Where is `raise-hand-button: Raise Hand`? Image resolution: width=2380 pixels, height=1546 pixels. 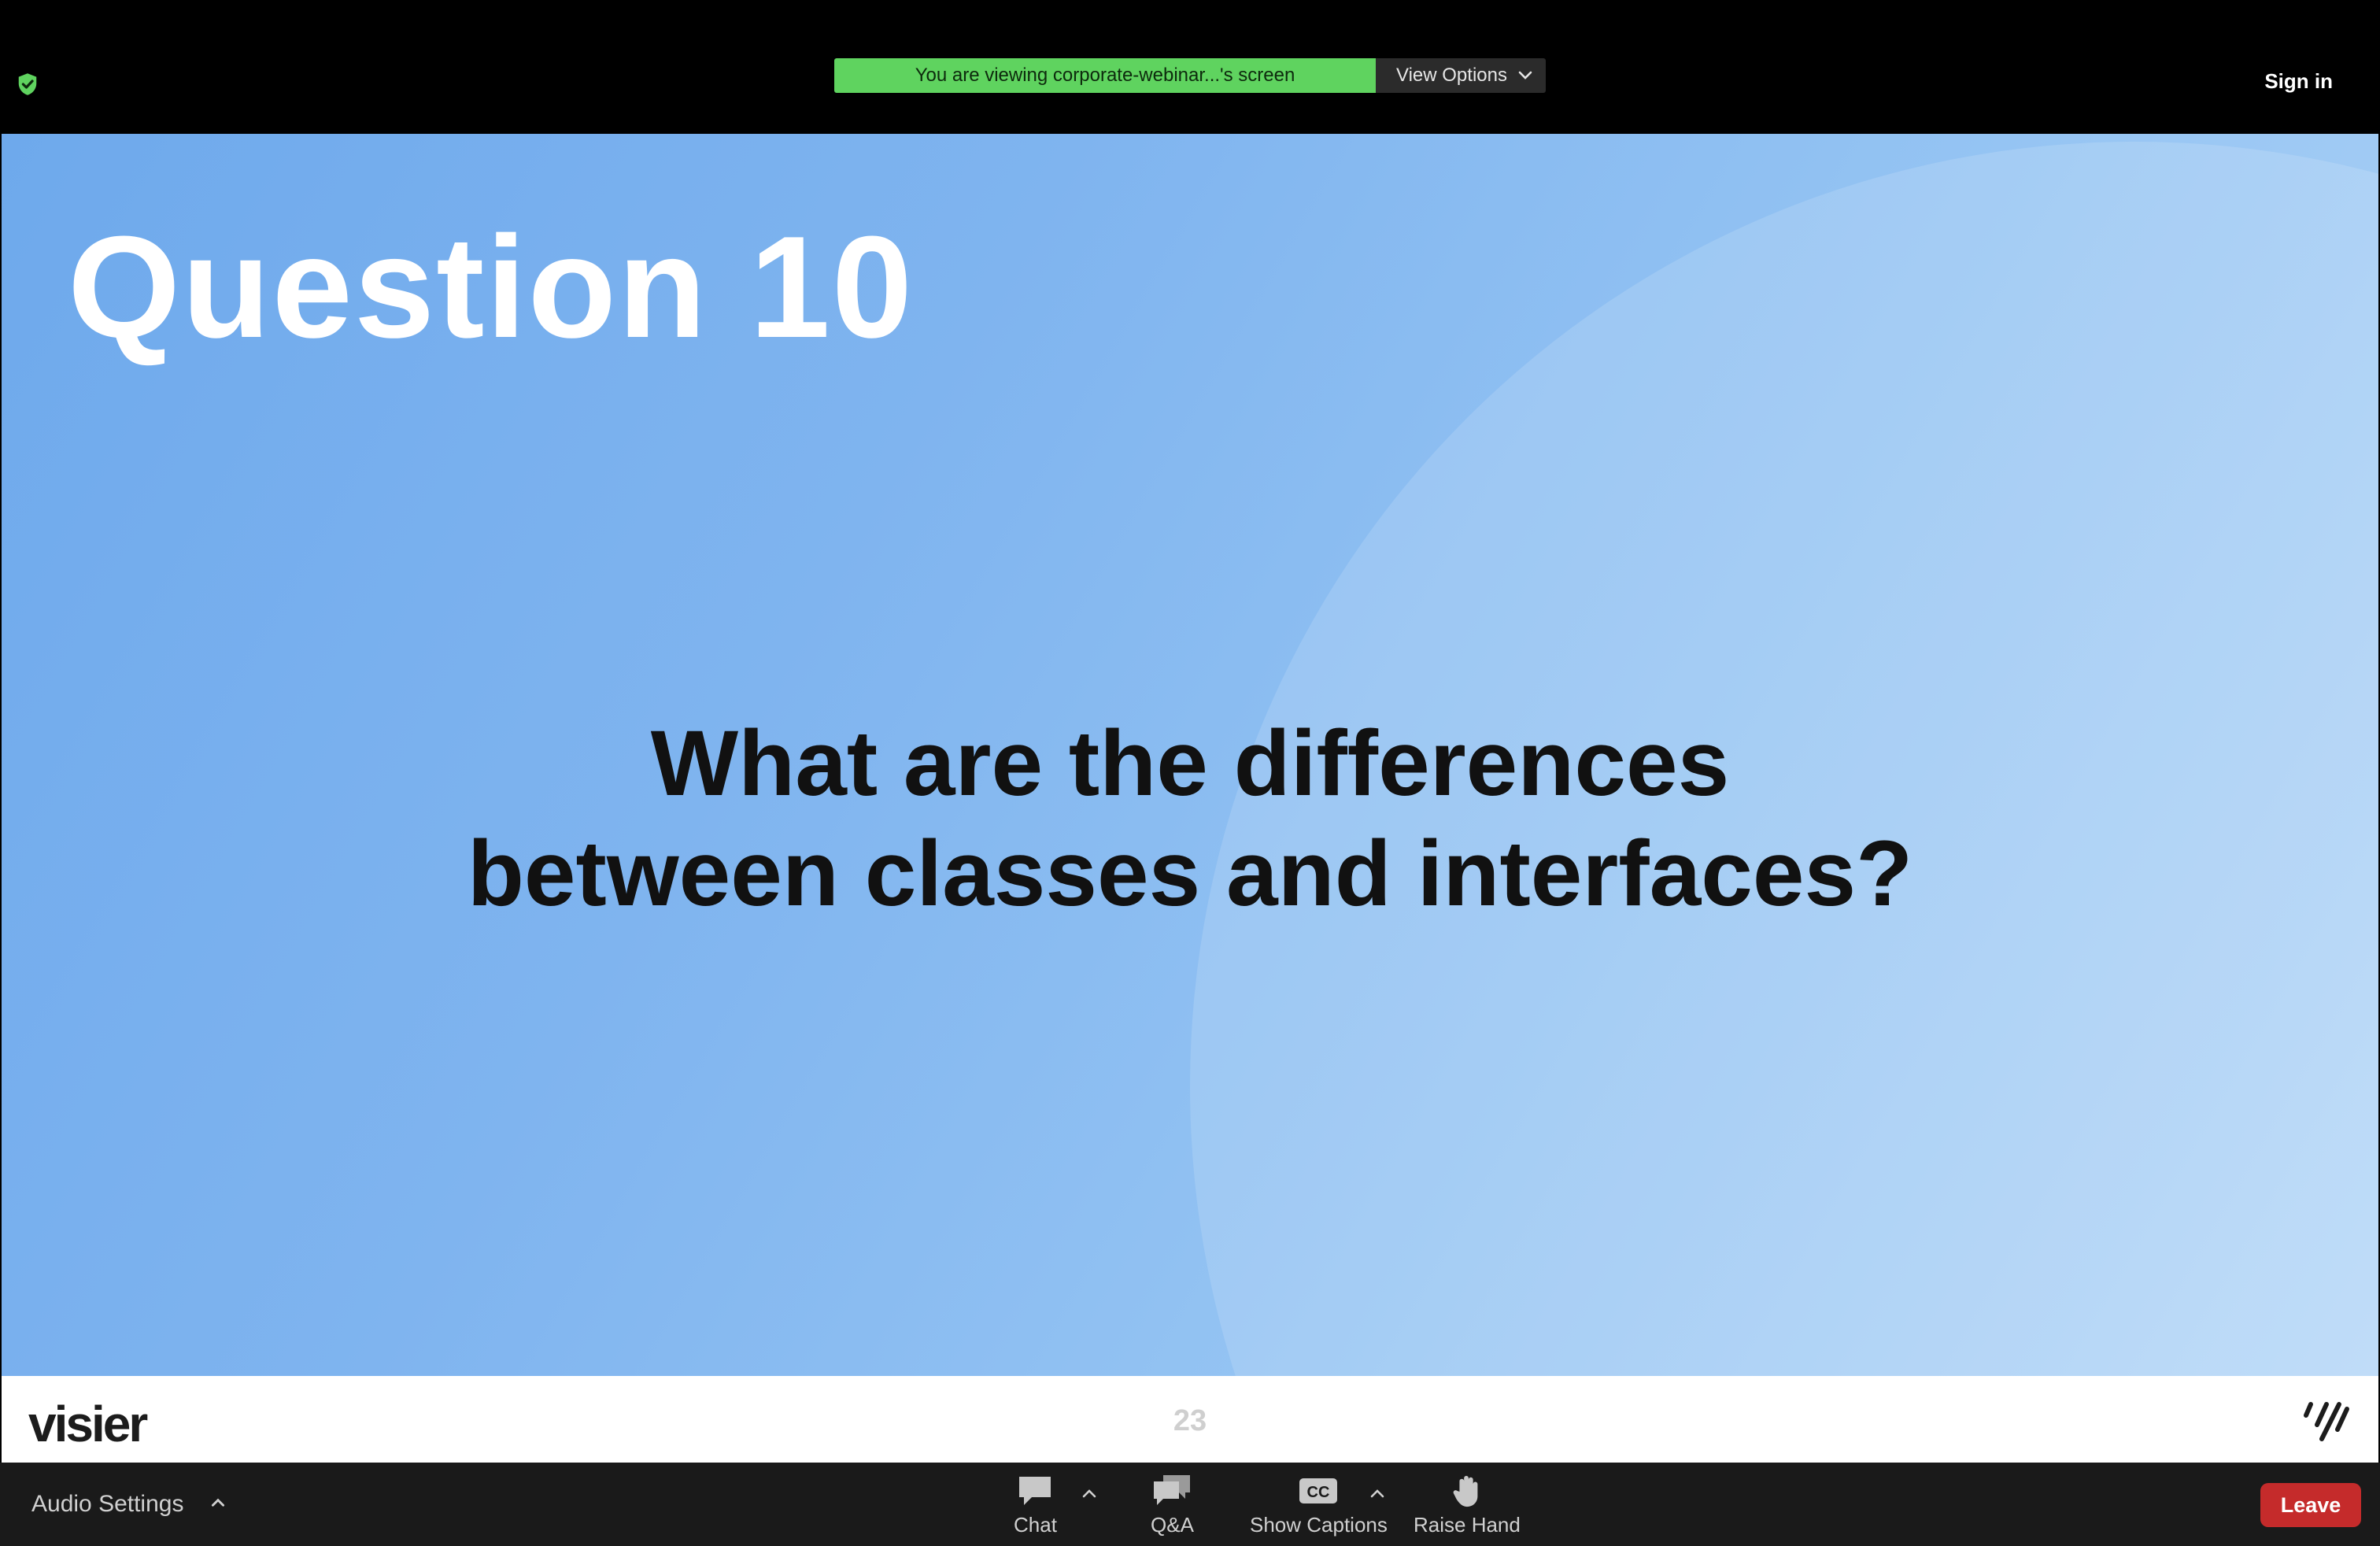
raise-hand-button: Raise Hand is located at coordinates (1467, 1505).